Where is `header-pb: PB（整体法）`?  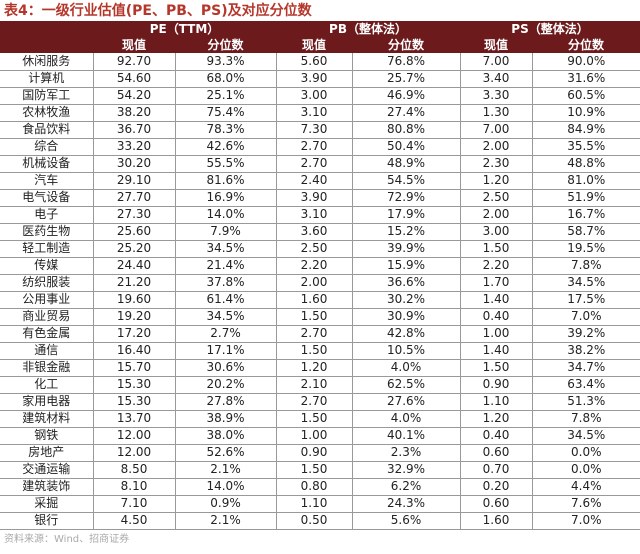 header-pb: PB（整体法） is located at coordinates (368, 29).